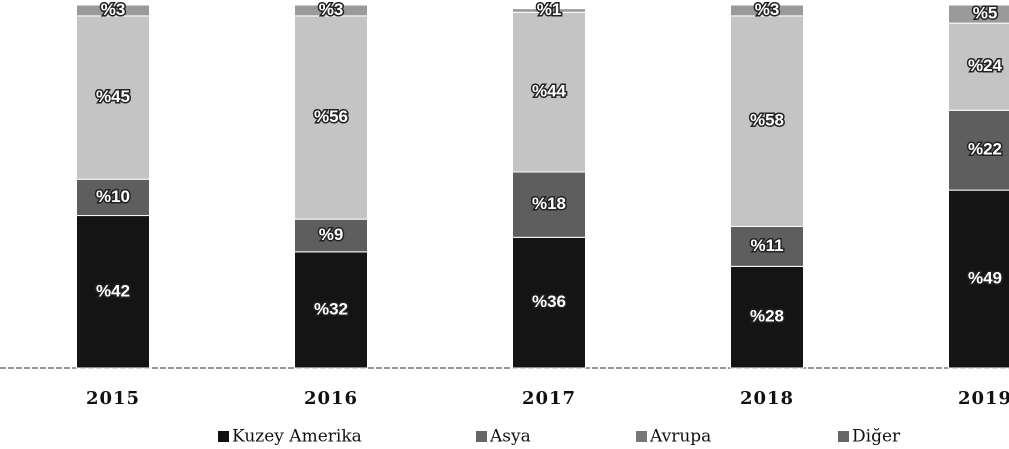 Image resolution: width=1009 pixels, height=449 pixels. What do you see at coordinates (985, 149) in the screenshot?
I see `value-label: %22` at bounding box center [985, 149].